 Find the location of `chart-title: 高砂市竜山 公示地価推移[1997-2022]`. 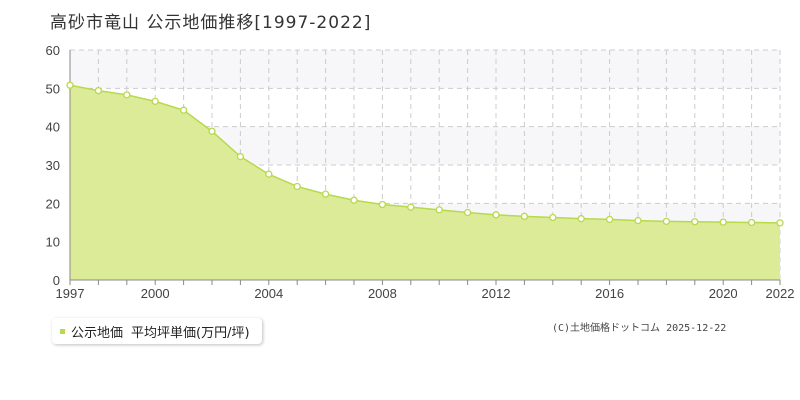

chart-title: 高砂市竜山 公示地価推移[1997-2022] is located at coordinates (211, 23).